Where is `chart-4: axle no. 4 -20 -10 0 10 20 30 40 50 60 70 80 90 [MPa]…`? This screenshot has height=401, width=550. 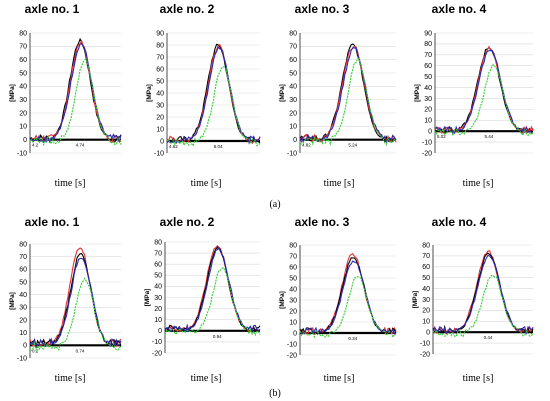
chart-4: axle no. 4 -20 -10 0 10 20 30 40 50 60 70 80 90 [MPa]… is located at coordinates (474, 95).